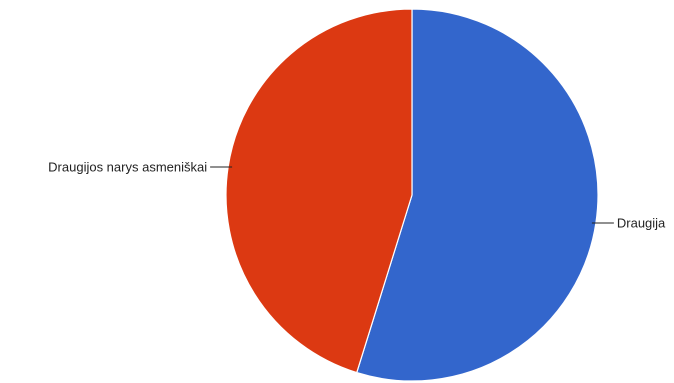 The width and height of the screenshot is (674, 383). What do you see at coordinates (127, 167) in the screenshot?
I see `slice-label-draugijos-narys-asmeniskai: Draugijos narys asmeniškai` at bounding box center [127, 167].